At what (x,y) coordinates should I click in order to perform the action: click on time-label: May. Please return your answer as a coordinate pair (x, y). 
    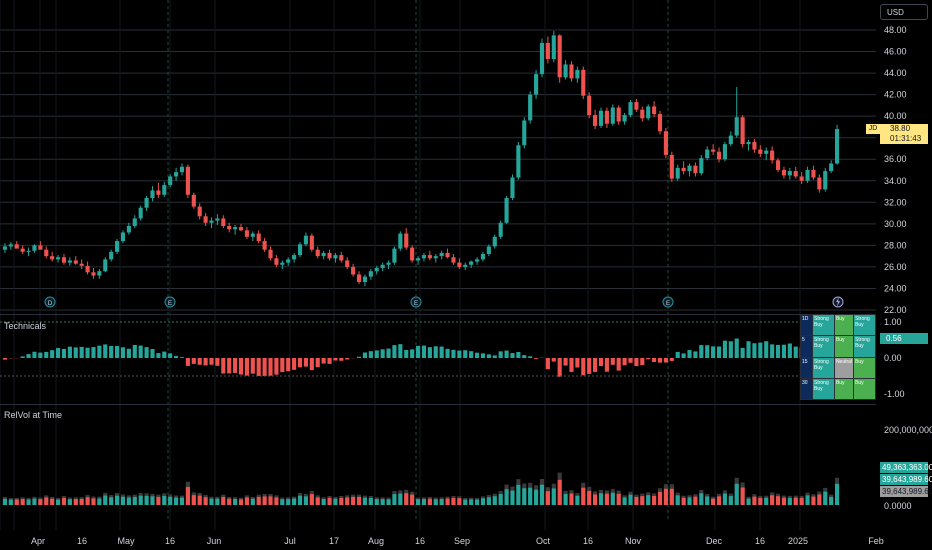
    Looking at the image, I should click on (126, 541).